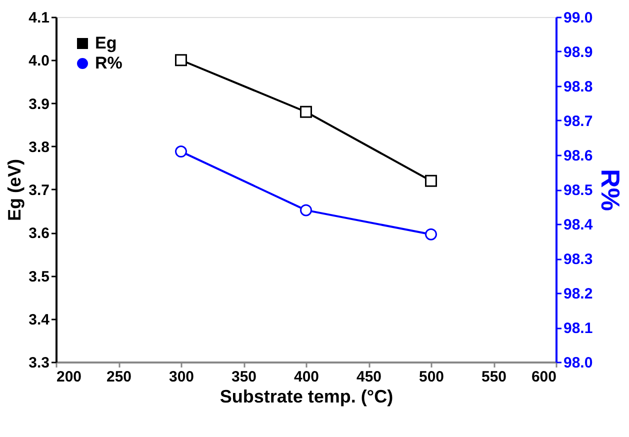  Describe the element at coordinates (39, 319) in the screenshot. I see `y-tick-label: 3.4` at that location.